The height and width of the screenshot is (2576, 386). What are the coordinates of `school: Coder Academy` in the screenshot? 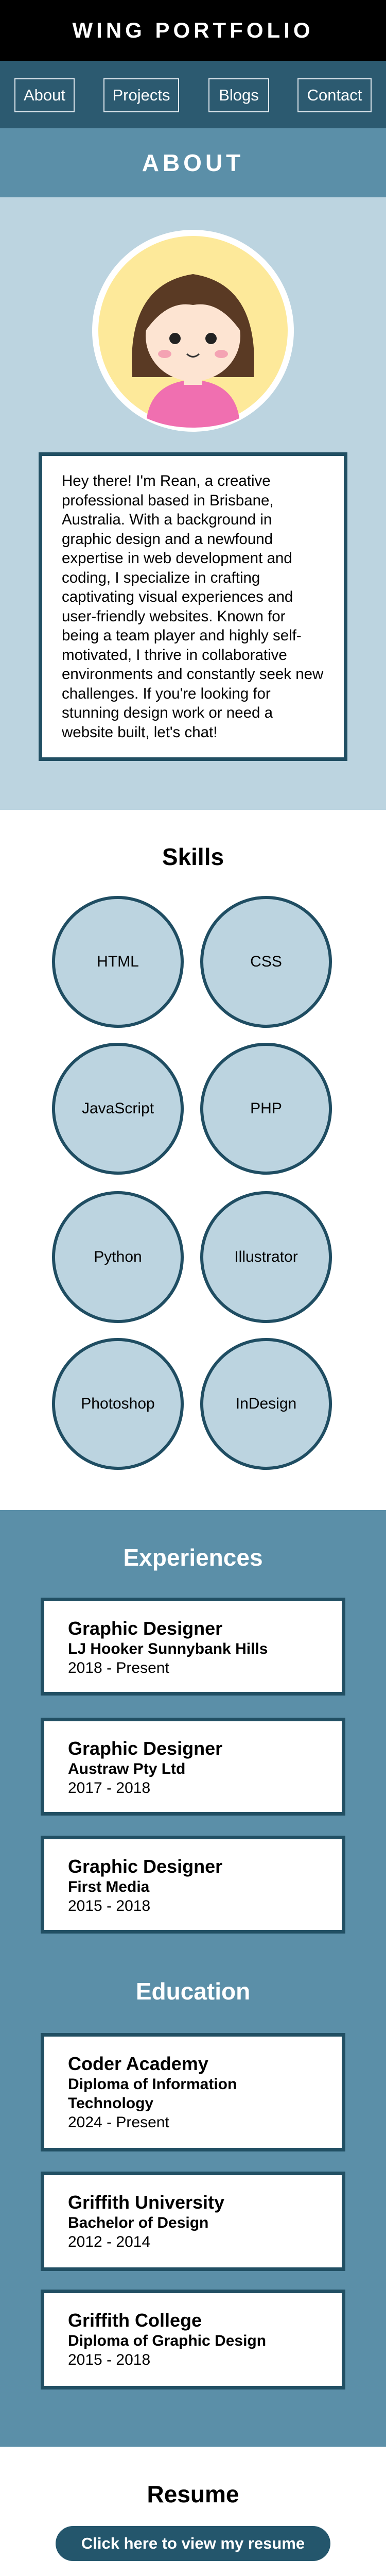 It's located at (138, 2063).